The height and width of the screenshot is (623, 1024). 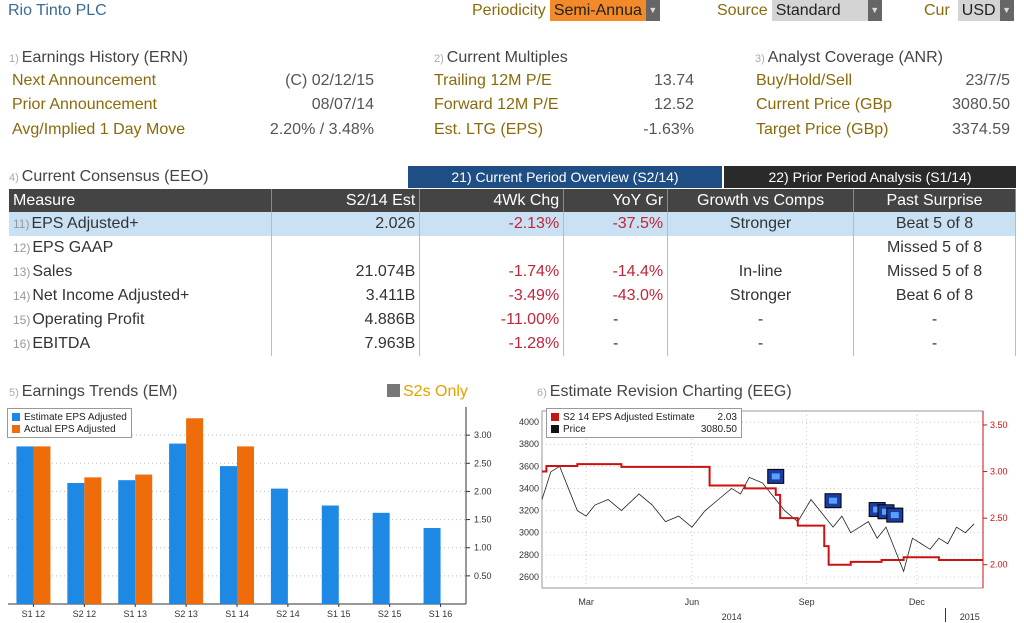 I want to click on table-row: 15) Operating Profit 4.886B -11.00% - - -, so click(x=512, y=320).